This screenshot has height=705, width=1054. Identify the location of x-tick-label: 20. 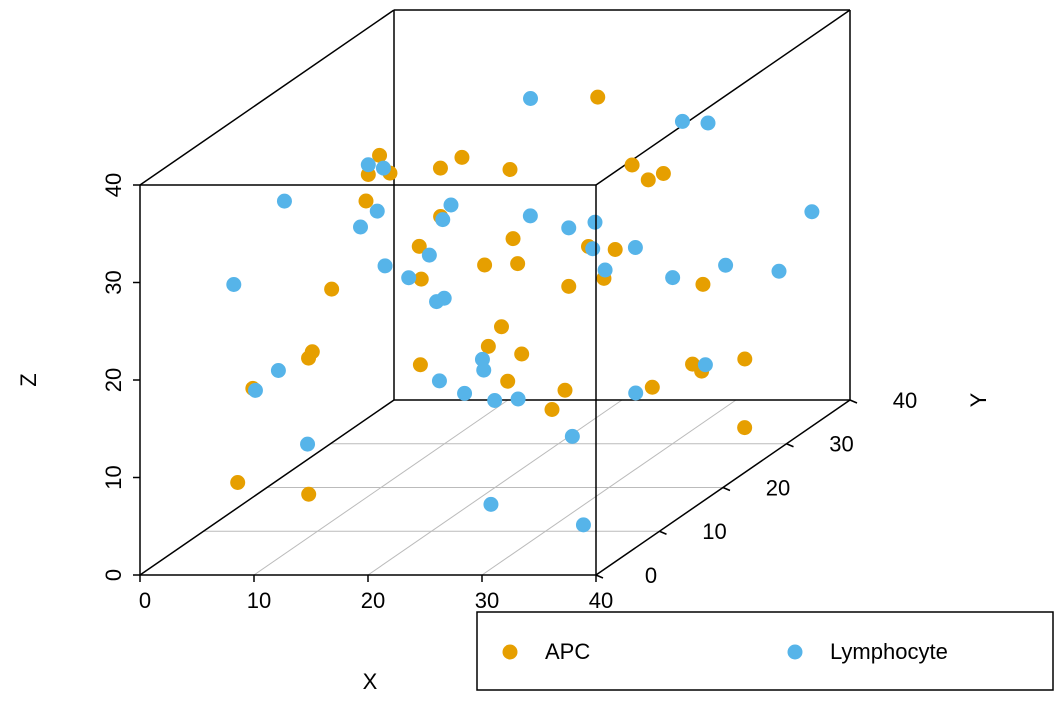
(373, 600).